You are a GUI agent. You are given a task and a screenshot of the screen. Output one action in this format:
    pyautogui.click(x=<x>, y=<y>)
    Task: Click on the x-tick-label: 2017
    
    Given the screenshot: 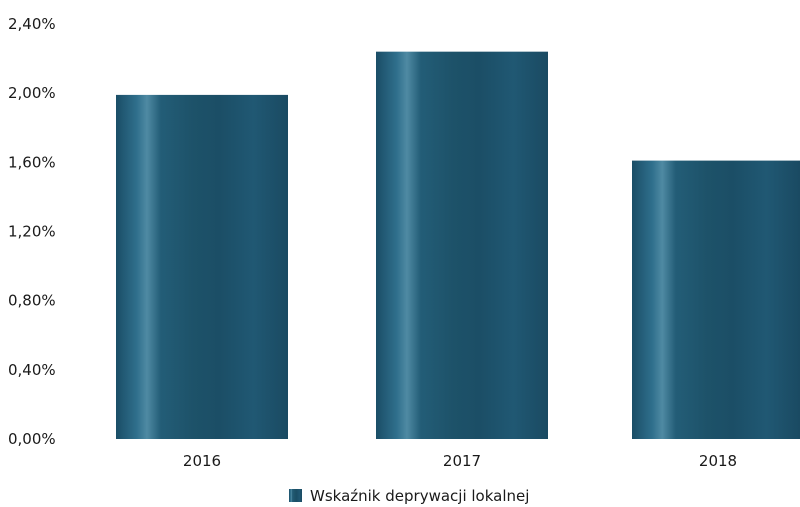 What is the action you would take?
    pyautogui.click(x=462, y=461)
    